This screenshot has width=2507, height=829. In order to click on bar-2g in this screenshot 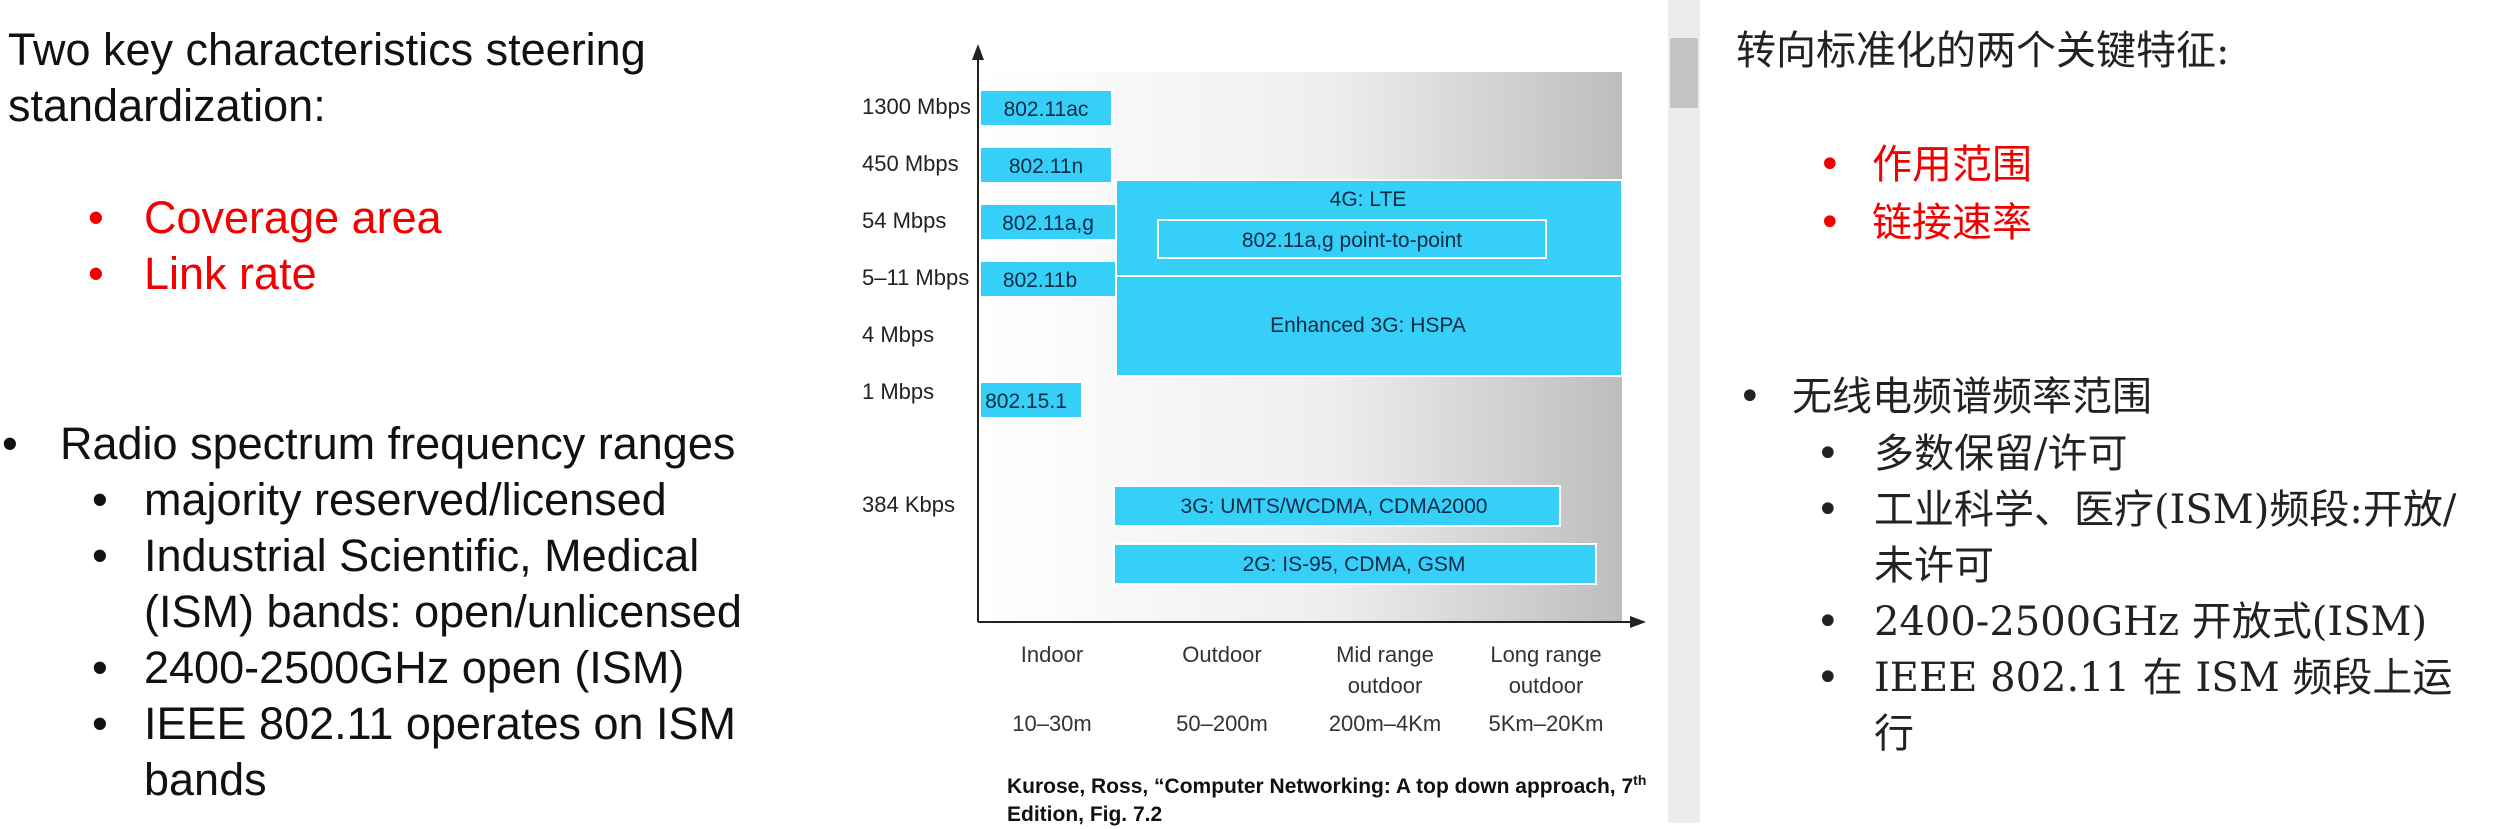, I will do `click(1355, 564)`.